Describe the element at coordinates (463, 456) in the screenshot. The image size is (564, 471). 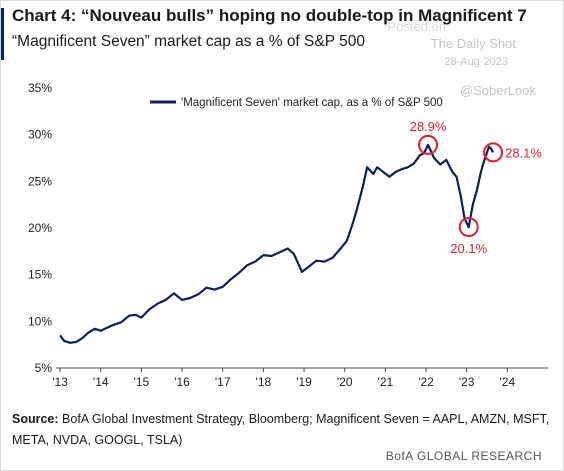
I see `footer-brand: BofA GLOBAL RESEARCH` at that location.